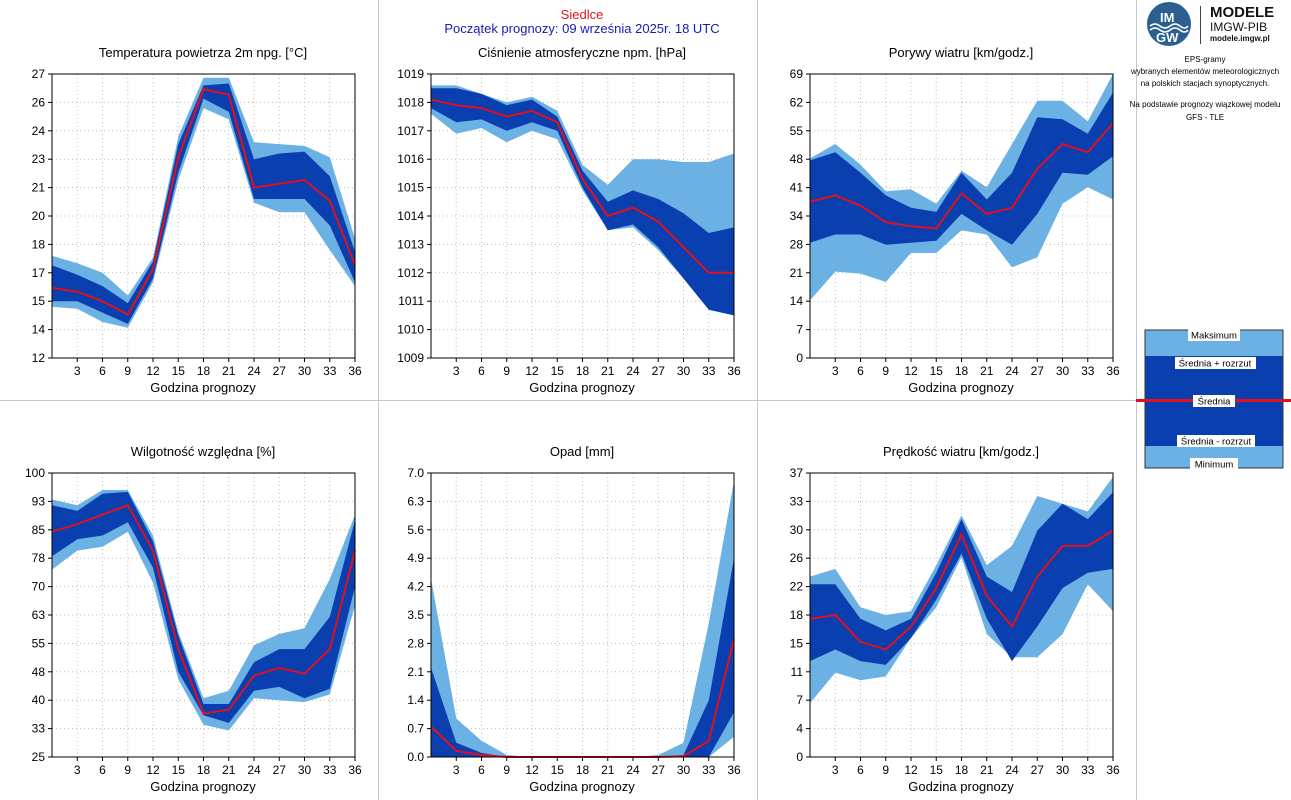 The height and width of the screenshot is (800, 1291). What do you see at coordinates (583, 371) in the screenshot?
I see `pressure-xtick-label: 18` at bounding box center [583, 371].